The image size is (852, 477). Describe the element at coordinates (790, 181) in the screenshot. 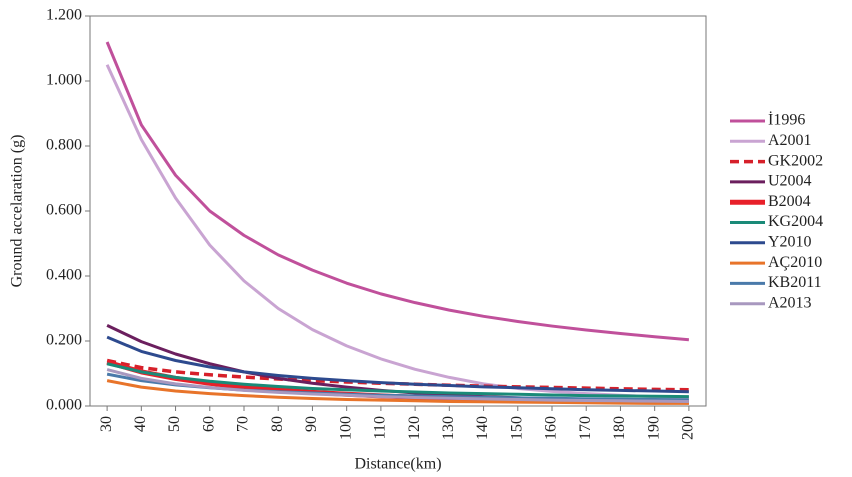

I see `legend-label: U2004` at that location.